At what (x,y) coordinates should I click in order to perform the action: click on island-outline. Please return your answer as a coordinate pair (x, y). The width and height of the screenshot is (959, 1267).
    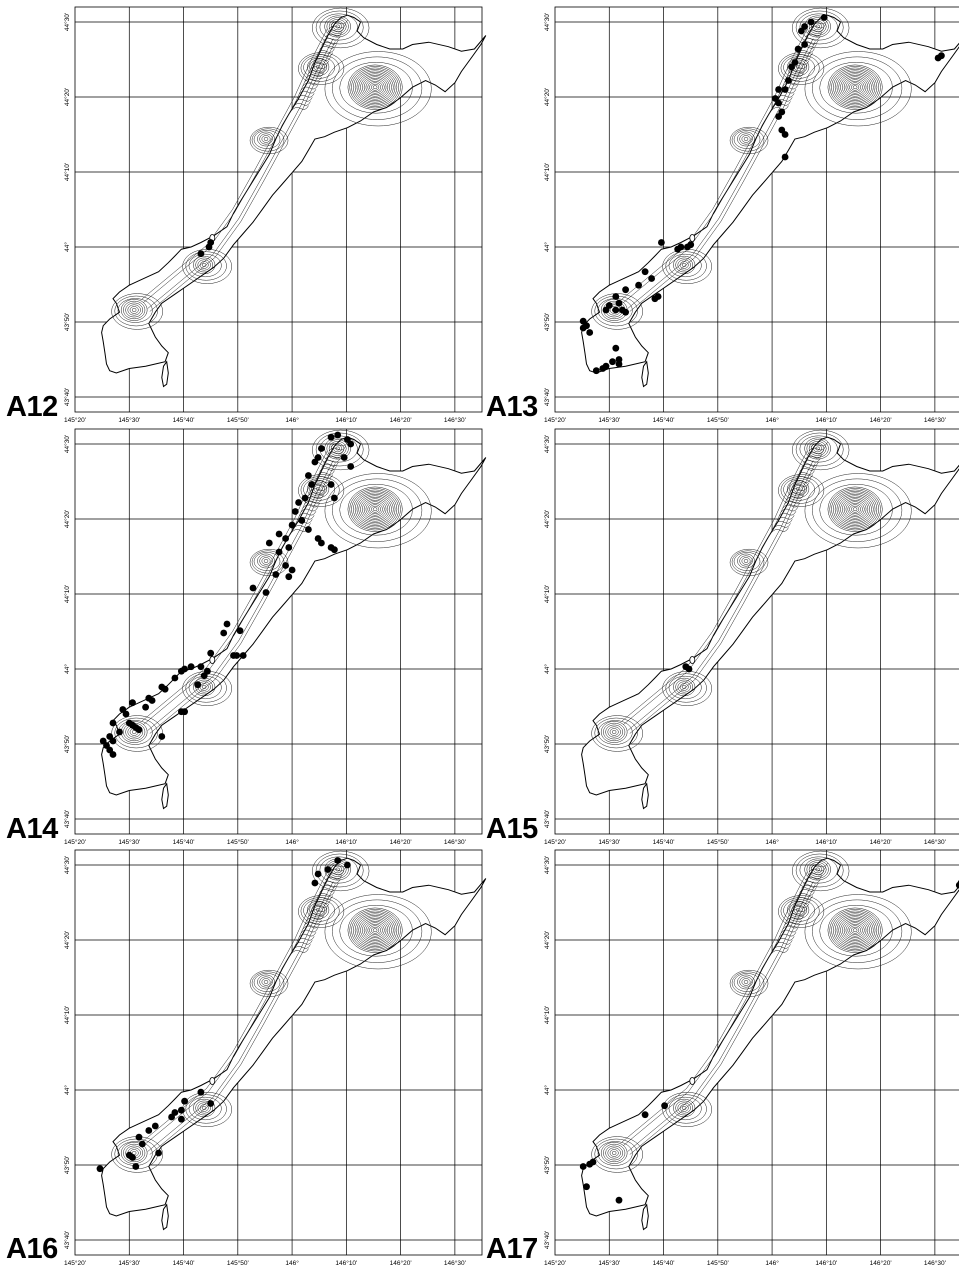
    Looking at the image, I should click on (770, 194).